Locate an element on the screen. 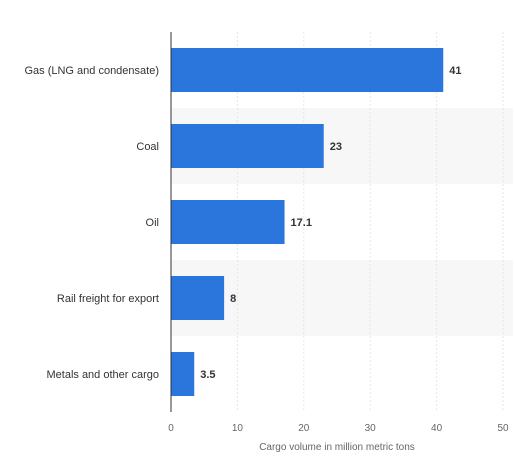 The height and width of the screenshot is (458, 515). bar-value-label: 8 is located at coordinates (233, 299).